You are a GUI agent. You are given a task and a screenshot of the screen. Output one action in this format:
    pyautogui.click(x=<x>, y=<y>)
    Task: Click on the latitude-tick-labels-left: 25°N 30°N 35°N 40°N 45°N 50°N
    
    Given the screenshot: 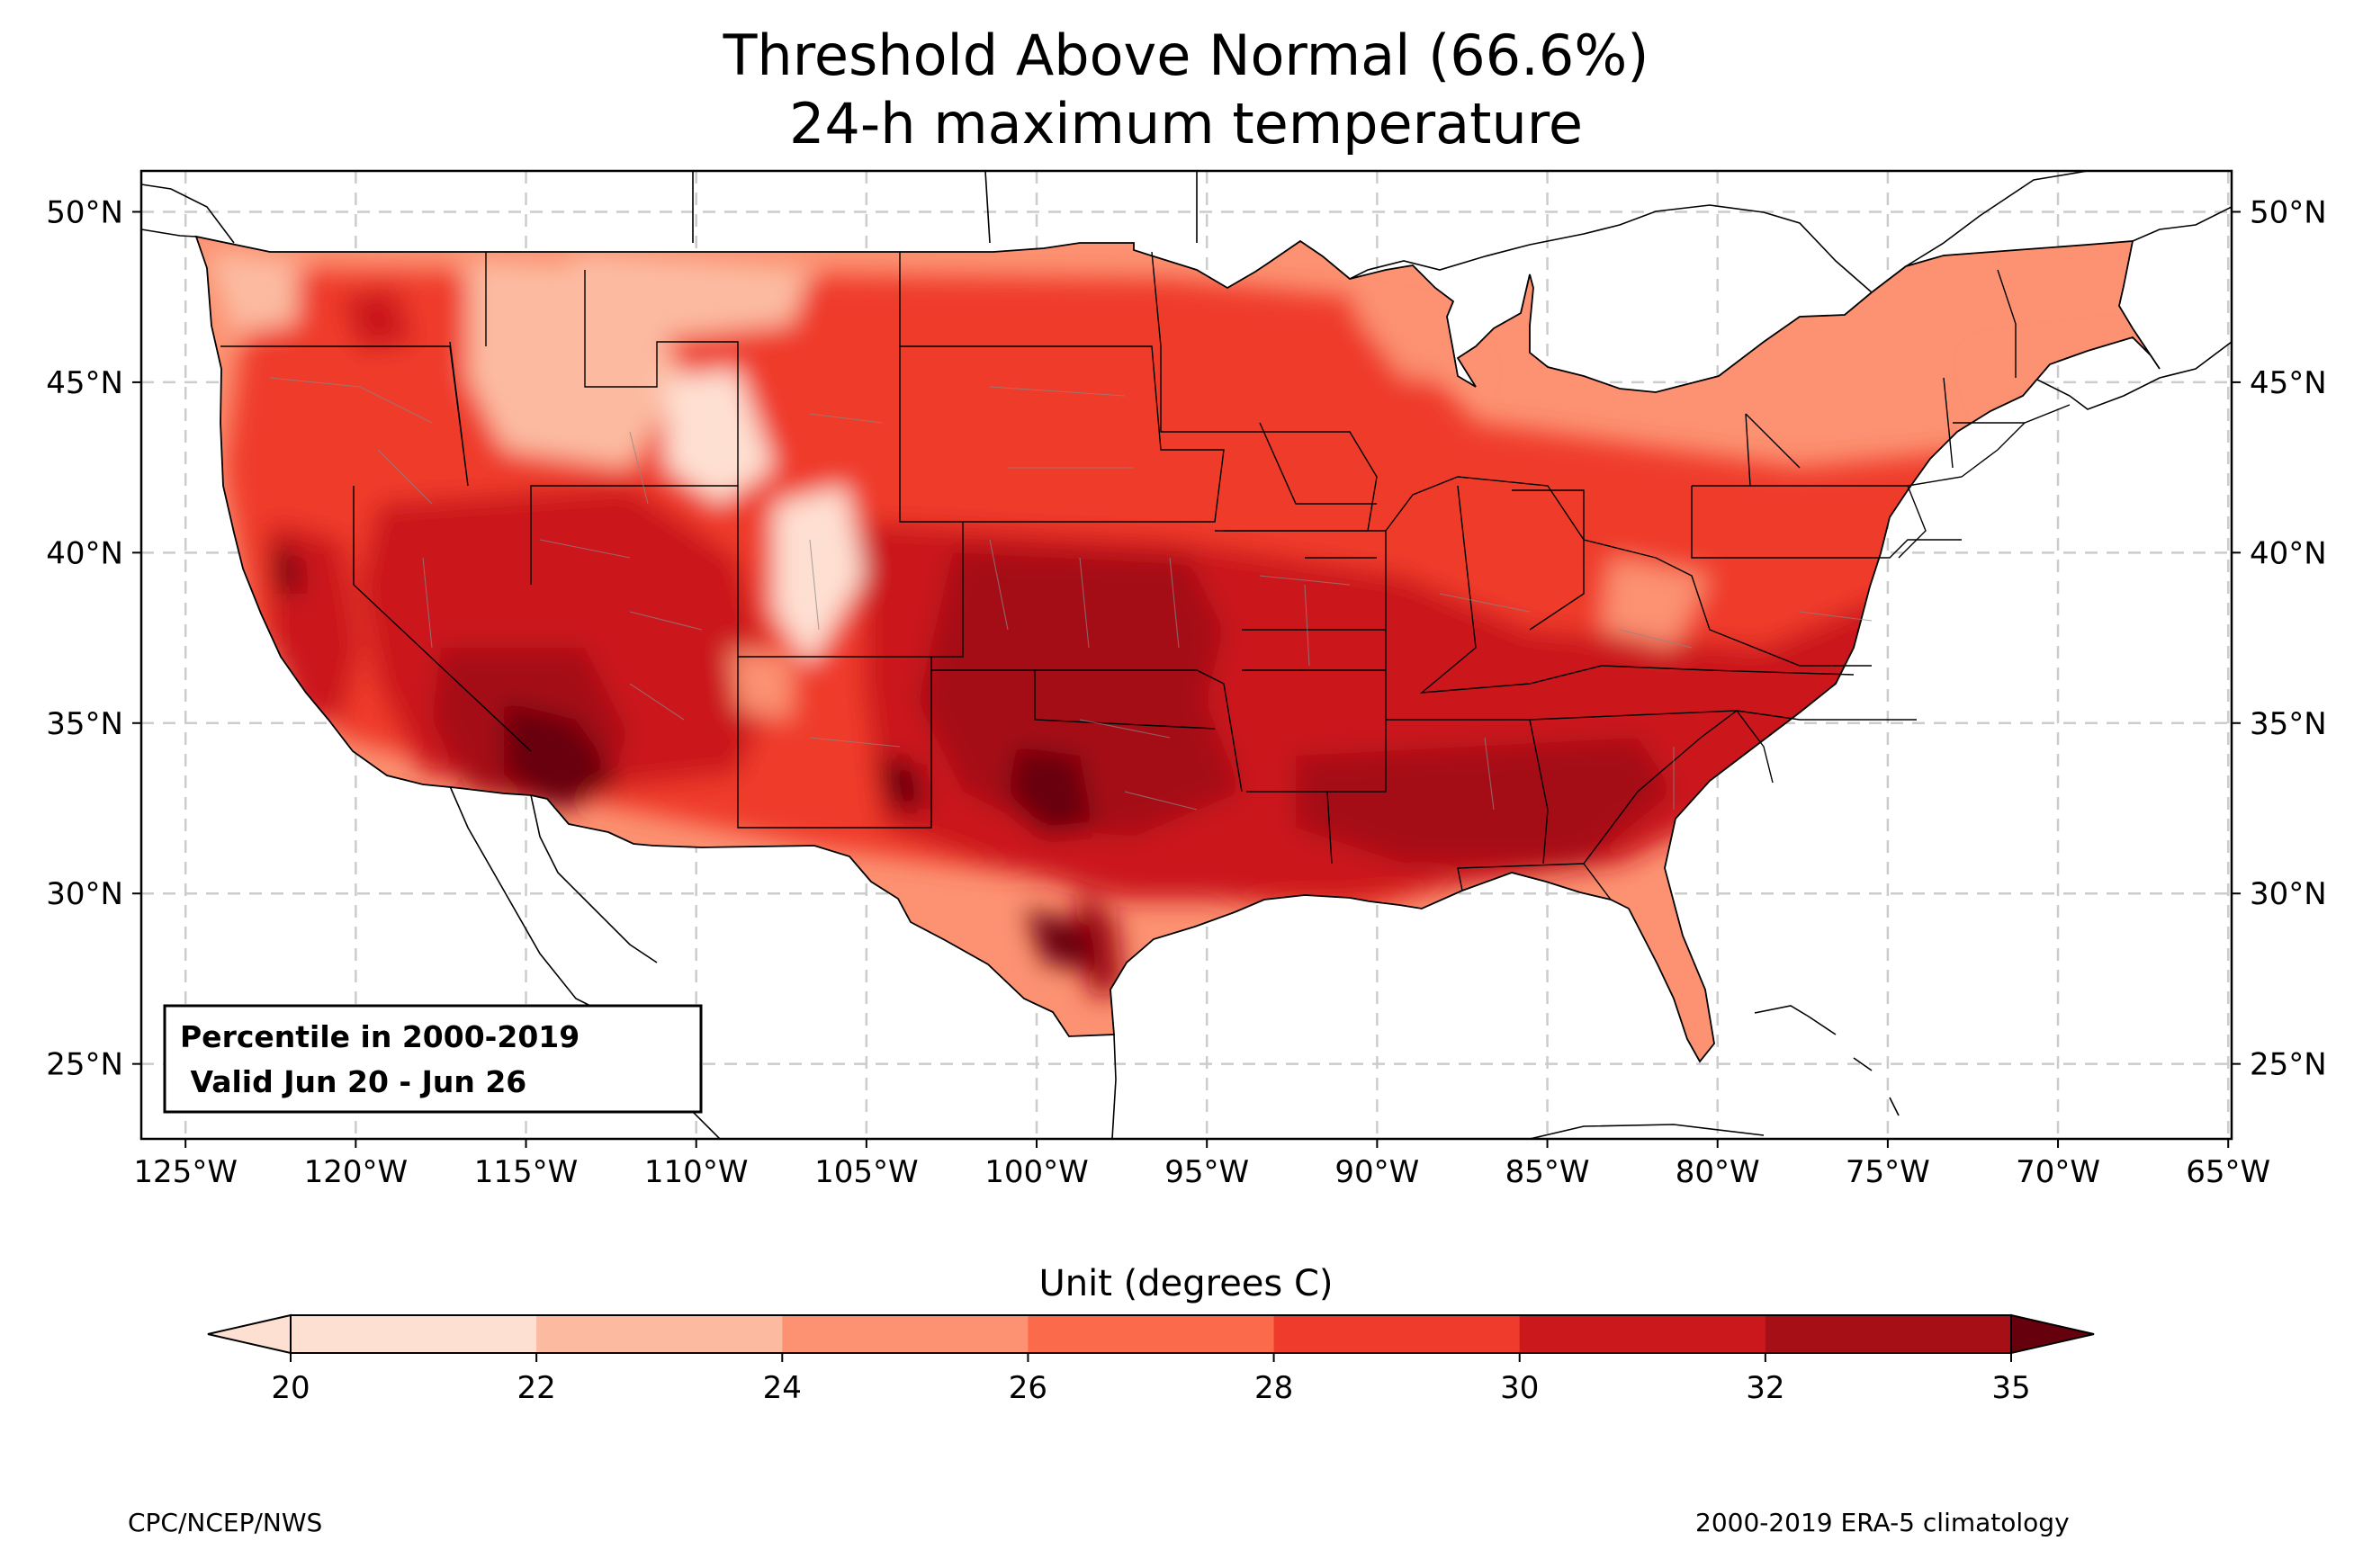 What is the action you would take?
    pyautogui.click(x=85, y=638)
    